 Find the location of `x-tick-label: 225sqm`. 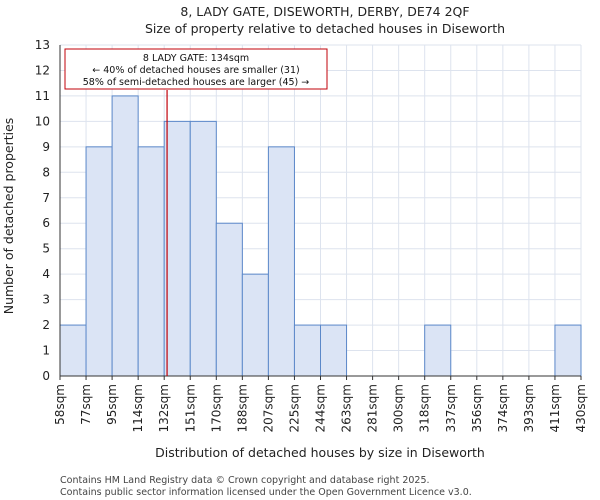

x-tick-label: 225sqm is located at coordinates (294, 408).